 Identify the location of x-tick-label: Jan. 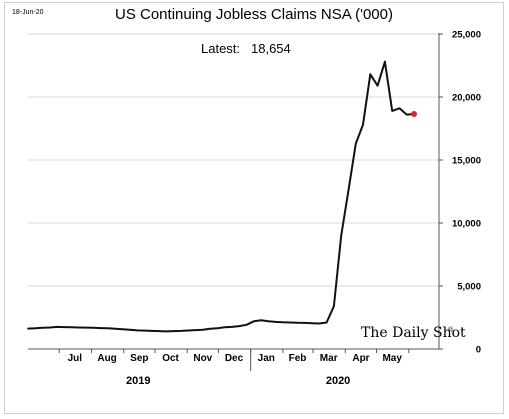
(266, 358).